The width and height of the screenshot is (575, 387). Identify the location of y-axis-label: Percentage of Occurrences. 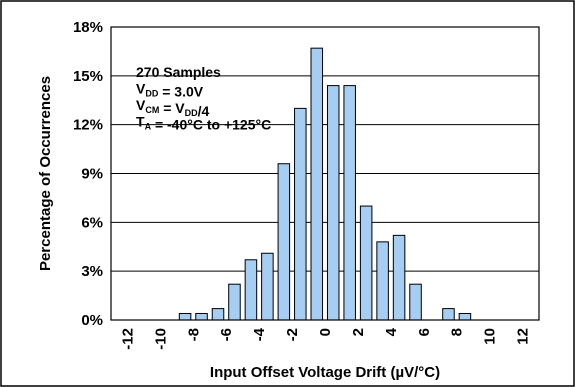
(45, 173).